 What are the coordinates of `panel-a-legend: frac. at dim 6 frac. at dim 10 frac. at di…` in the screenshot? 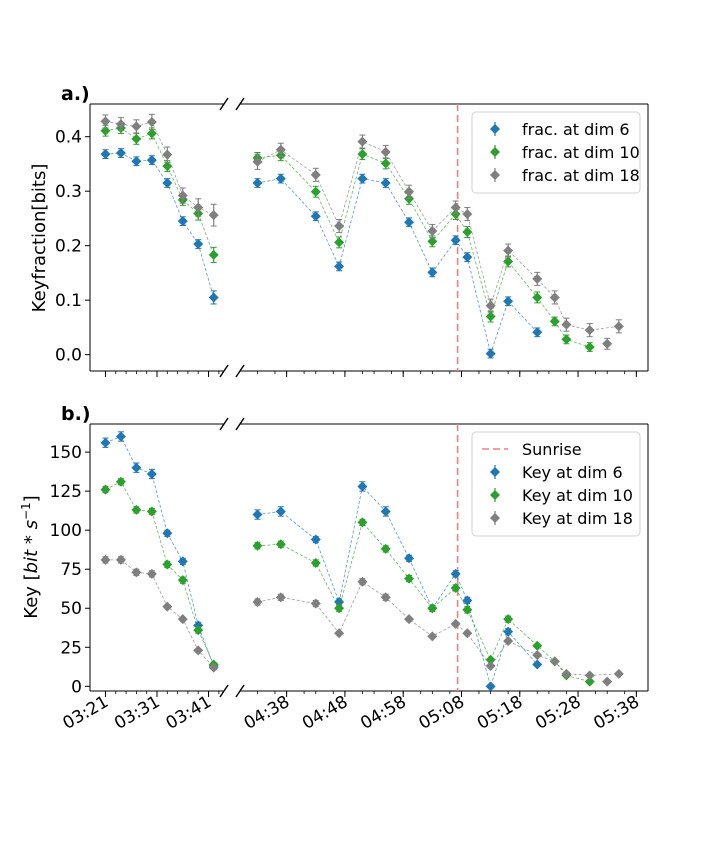 It's located at (556, 152).